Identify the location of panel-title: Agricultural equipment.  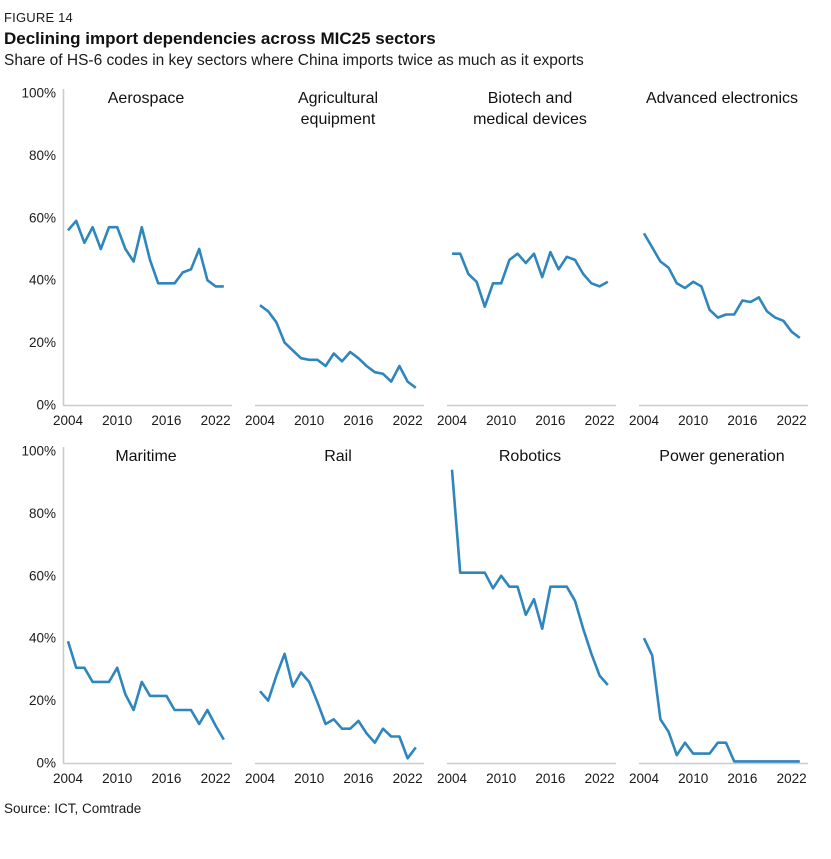
(338, 109).